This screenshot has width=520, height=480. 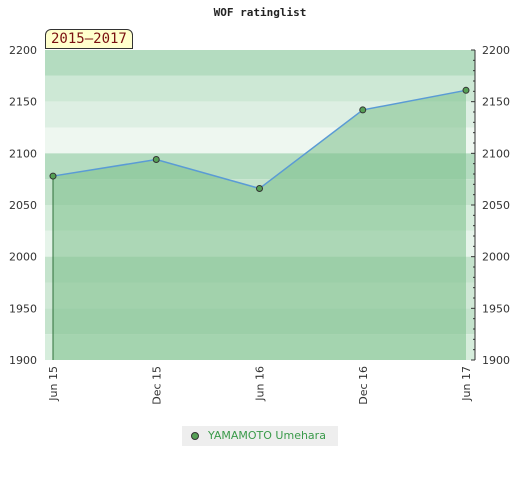 What do you see at coordinates (496, 102) in the screenshot?
I see `y-tick-label-right: 2150` at bounding box center [496, 102].